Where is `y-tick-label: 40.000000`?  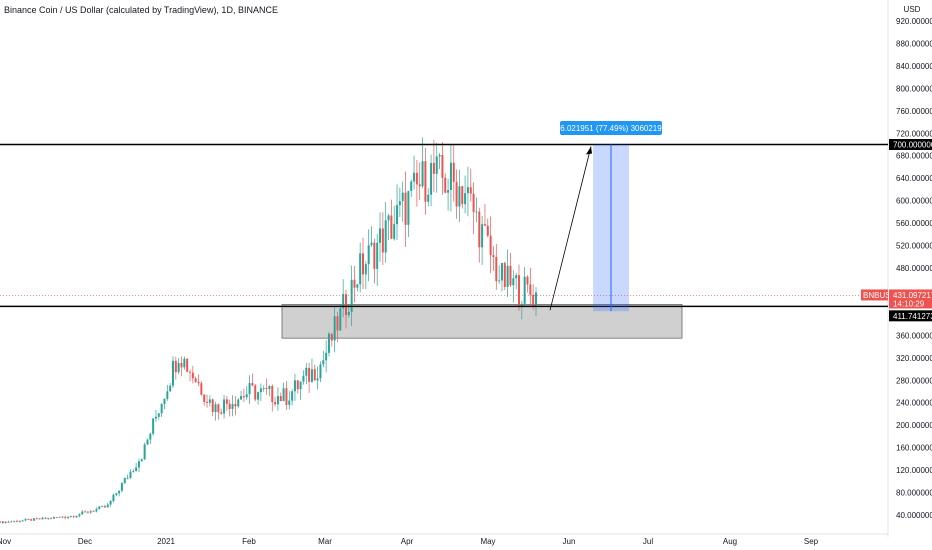 y-tick-label: 40.000000 is located at coordinates (914, 515).